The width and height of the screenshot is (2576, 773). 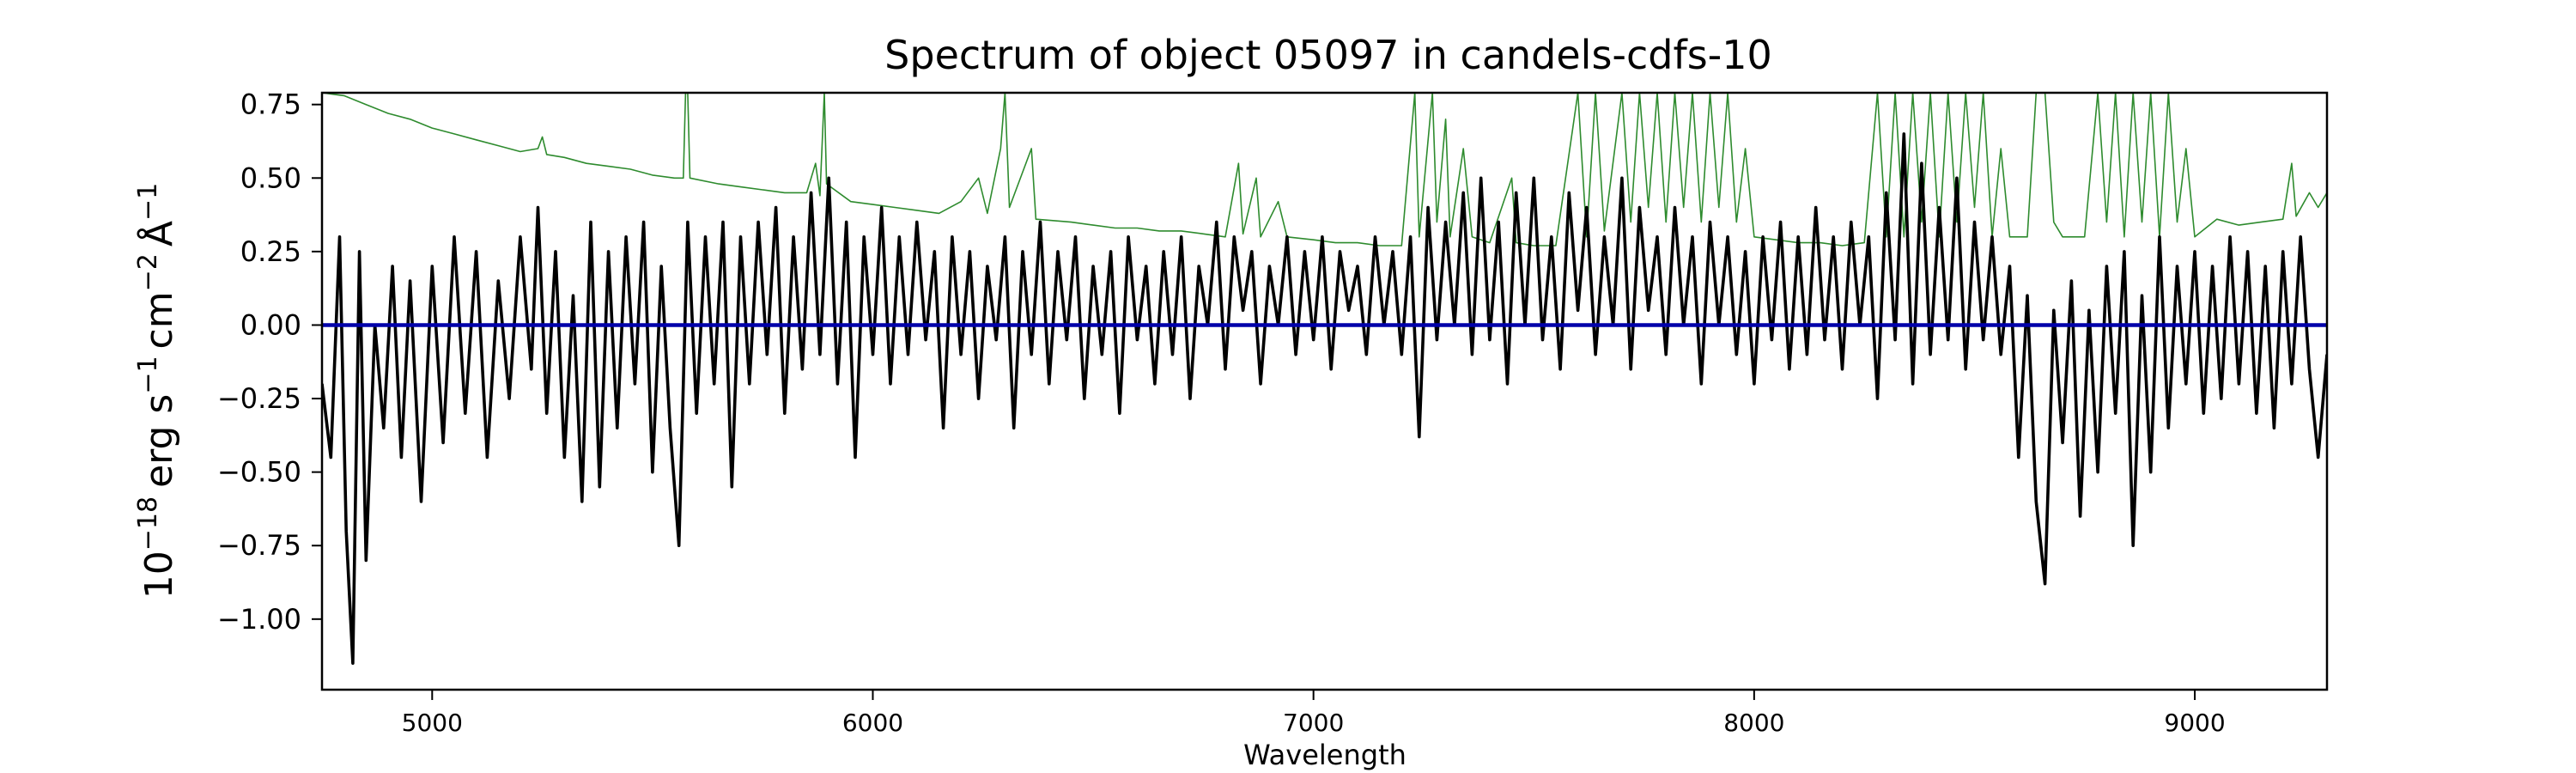 What do you see at coordinates (259, 472) in the screenshot?
I see `y-tick-label: −0.50` at bounding box center [259, 472].